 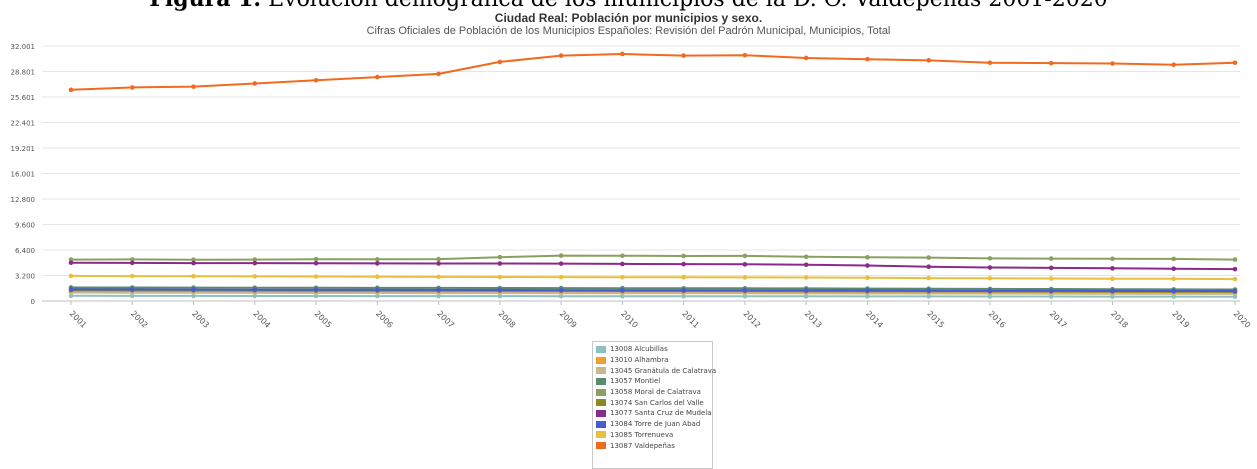 I want to click on legend-item: 13085 Torrenueva, so click(x=654, y=435).